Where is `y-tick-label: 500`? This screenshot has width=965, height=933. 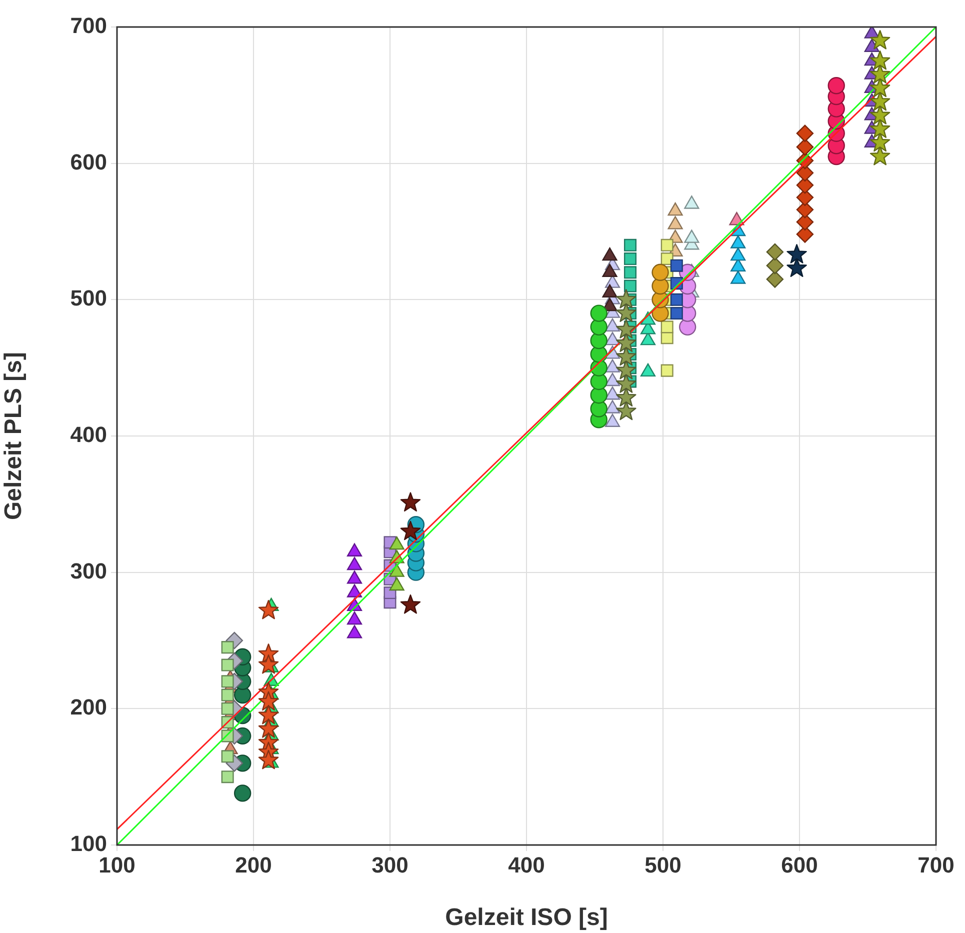 y-tick-label: 500 is located at coordinates (88, 298).